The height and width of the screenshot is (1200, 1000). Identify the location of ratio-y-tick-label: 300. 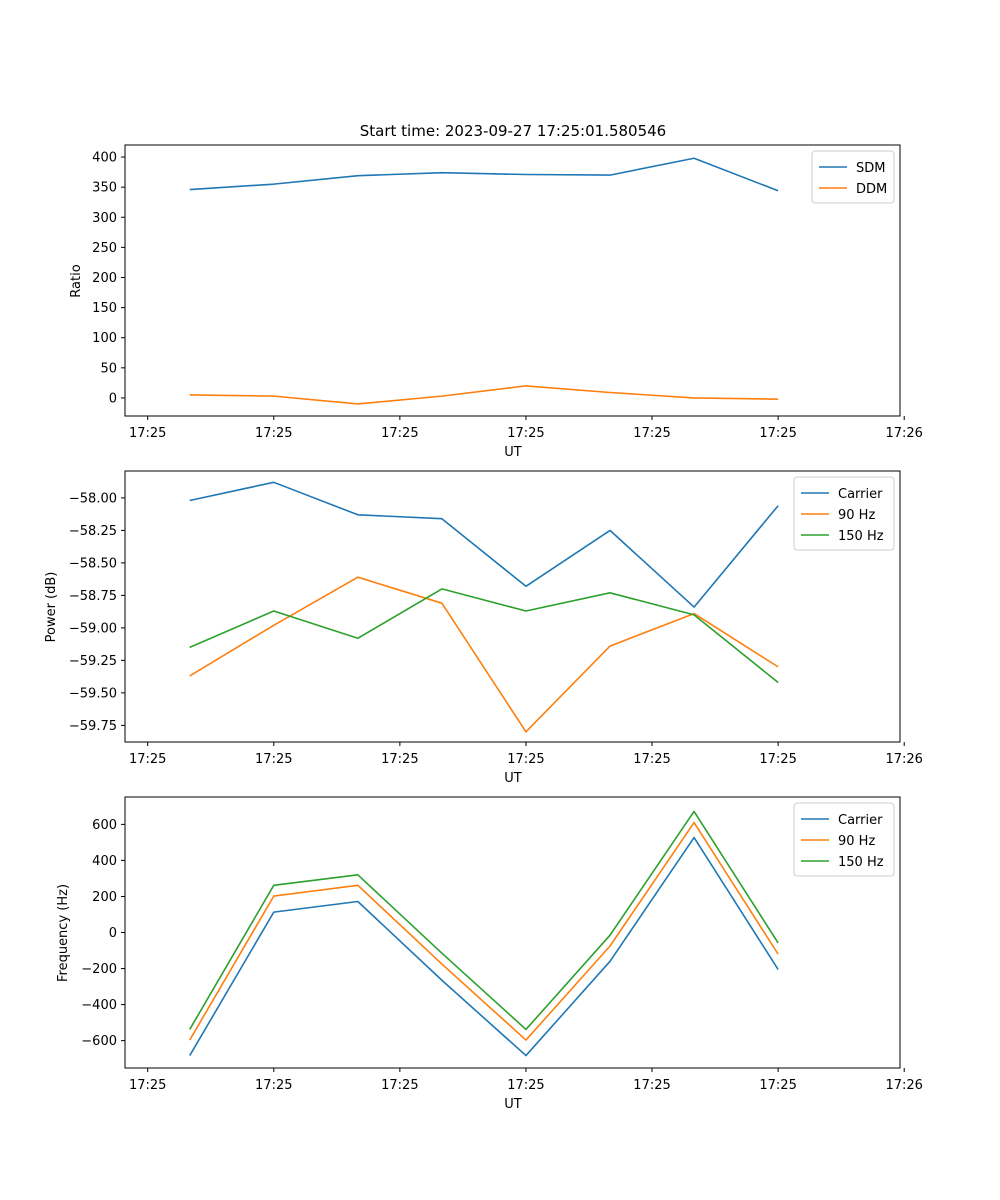
(104, 218).